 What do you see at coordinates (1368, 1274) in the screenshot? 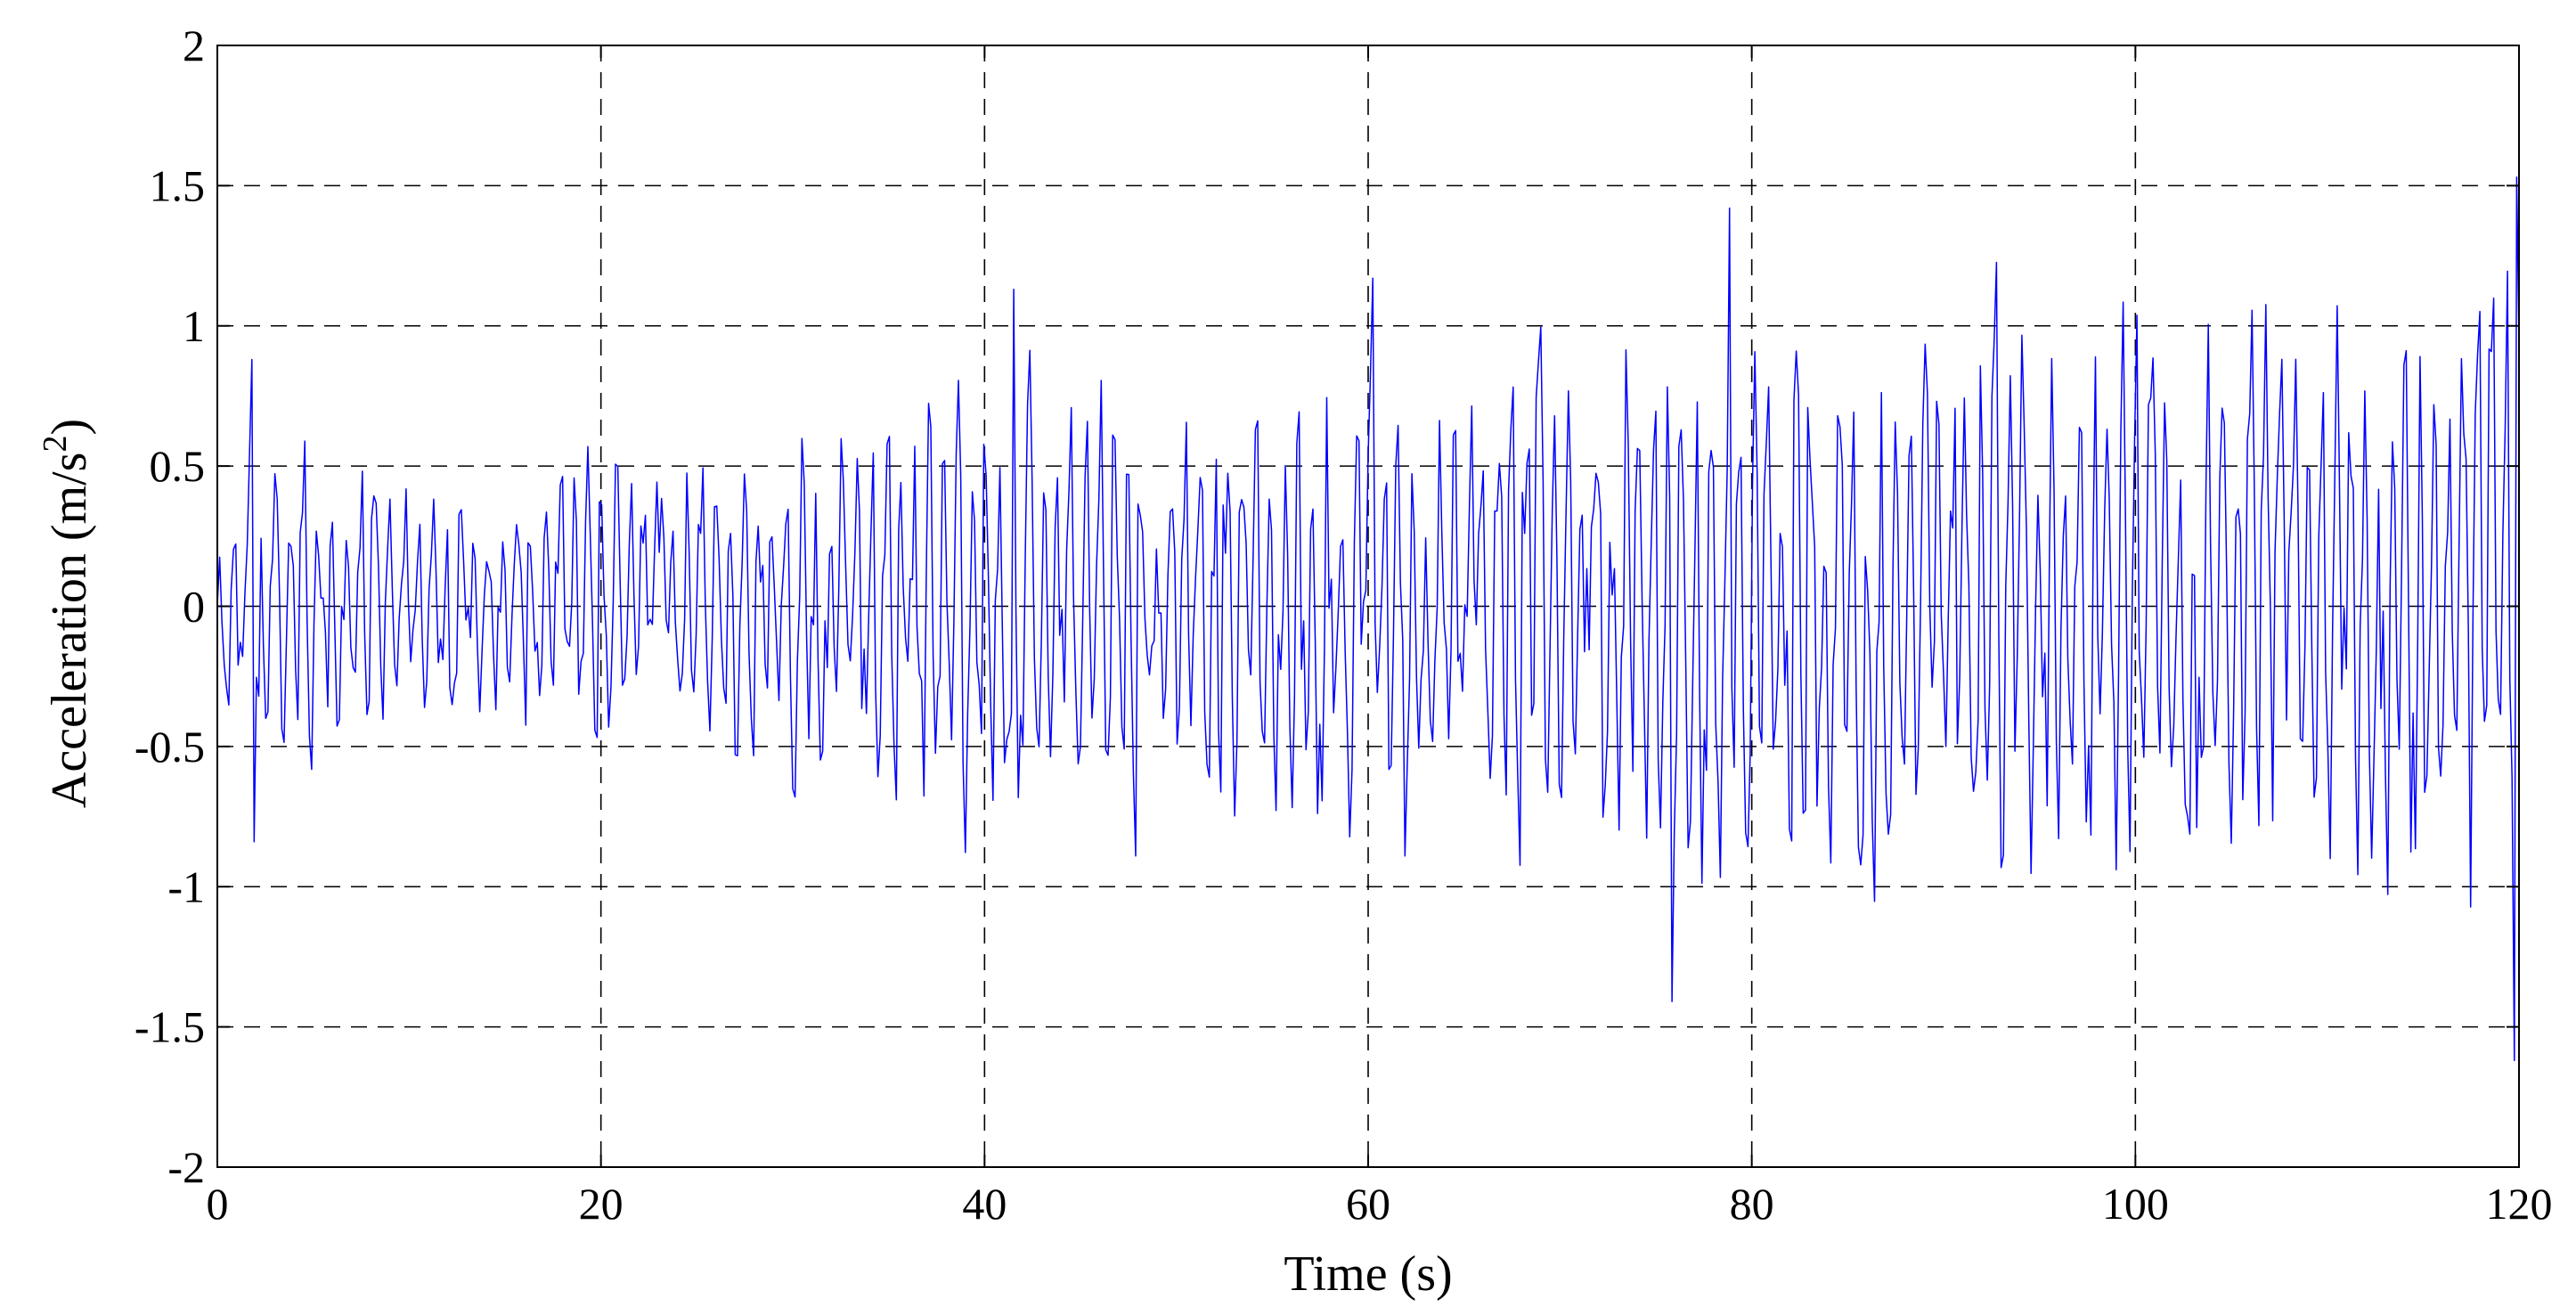
I see `x-axis-label: Time (s)` at bounding box center [1368, 1274].